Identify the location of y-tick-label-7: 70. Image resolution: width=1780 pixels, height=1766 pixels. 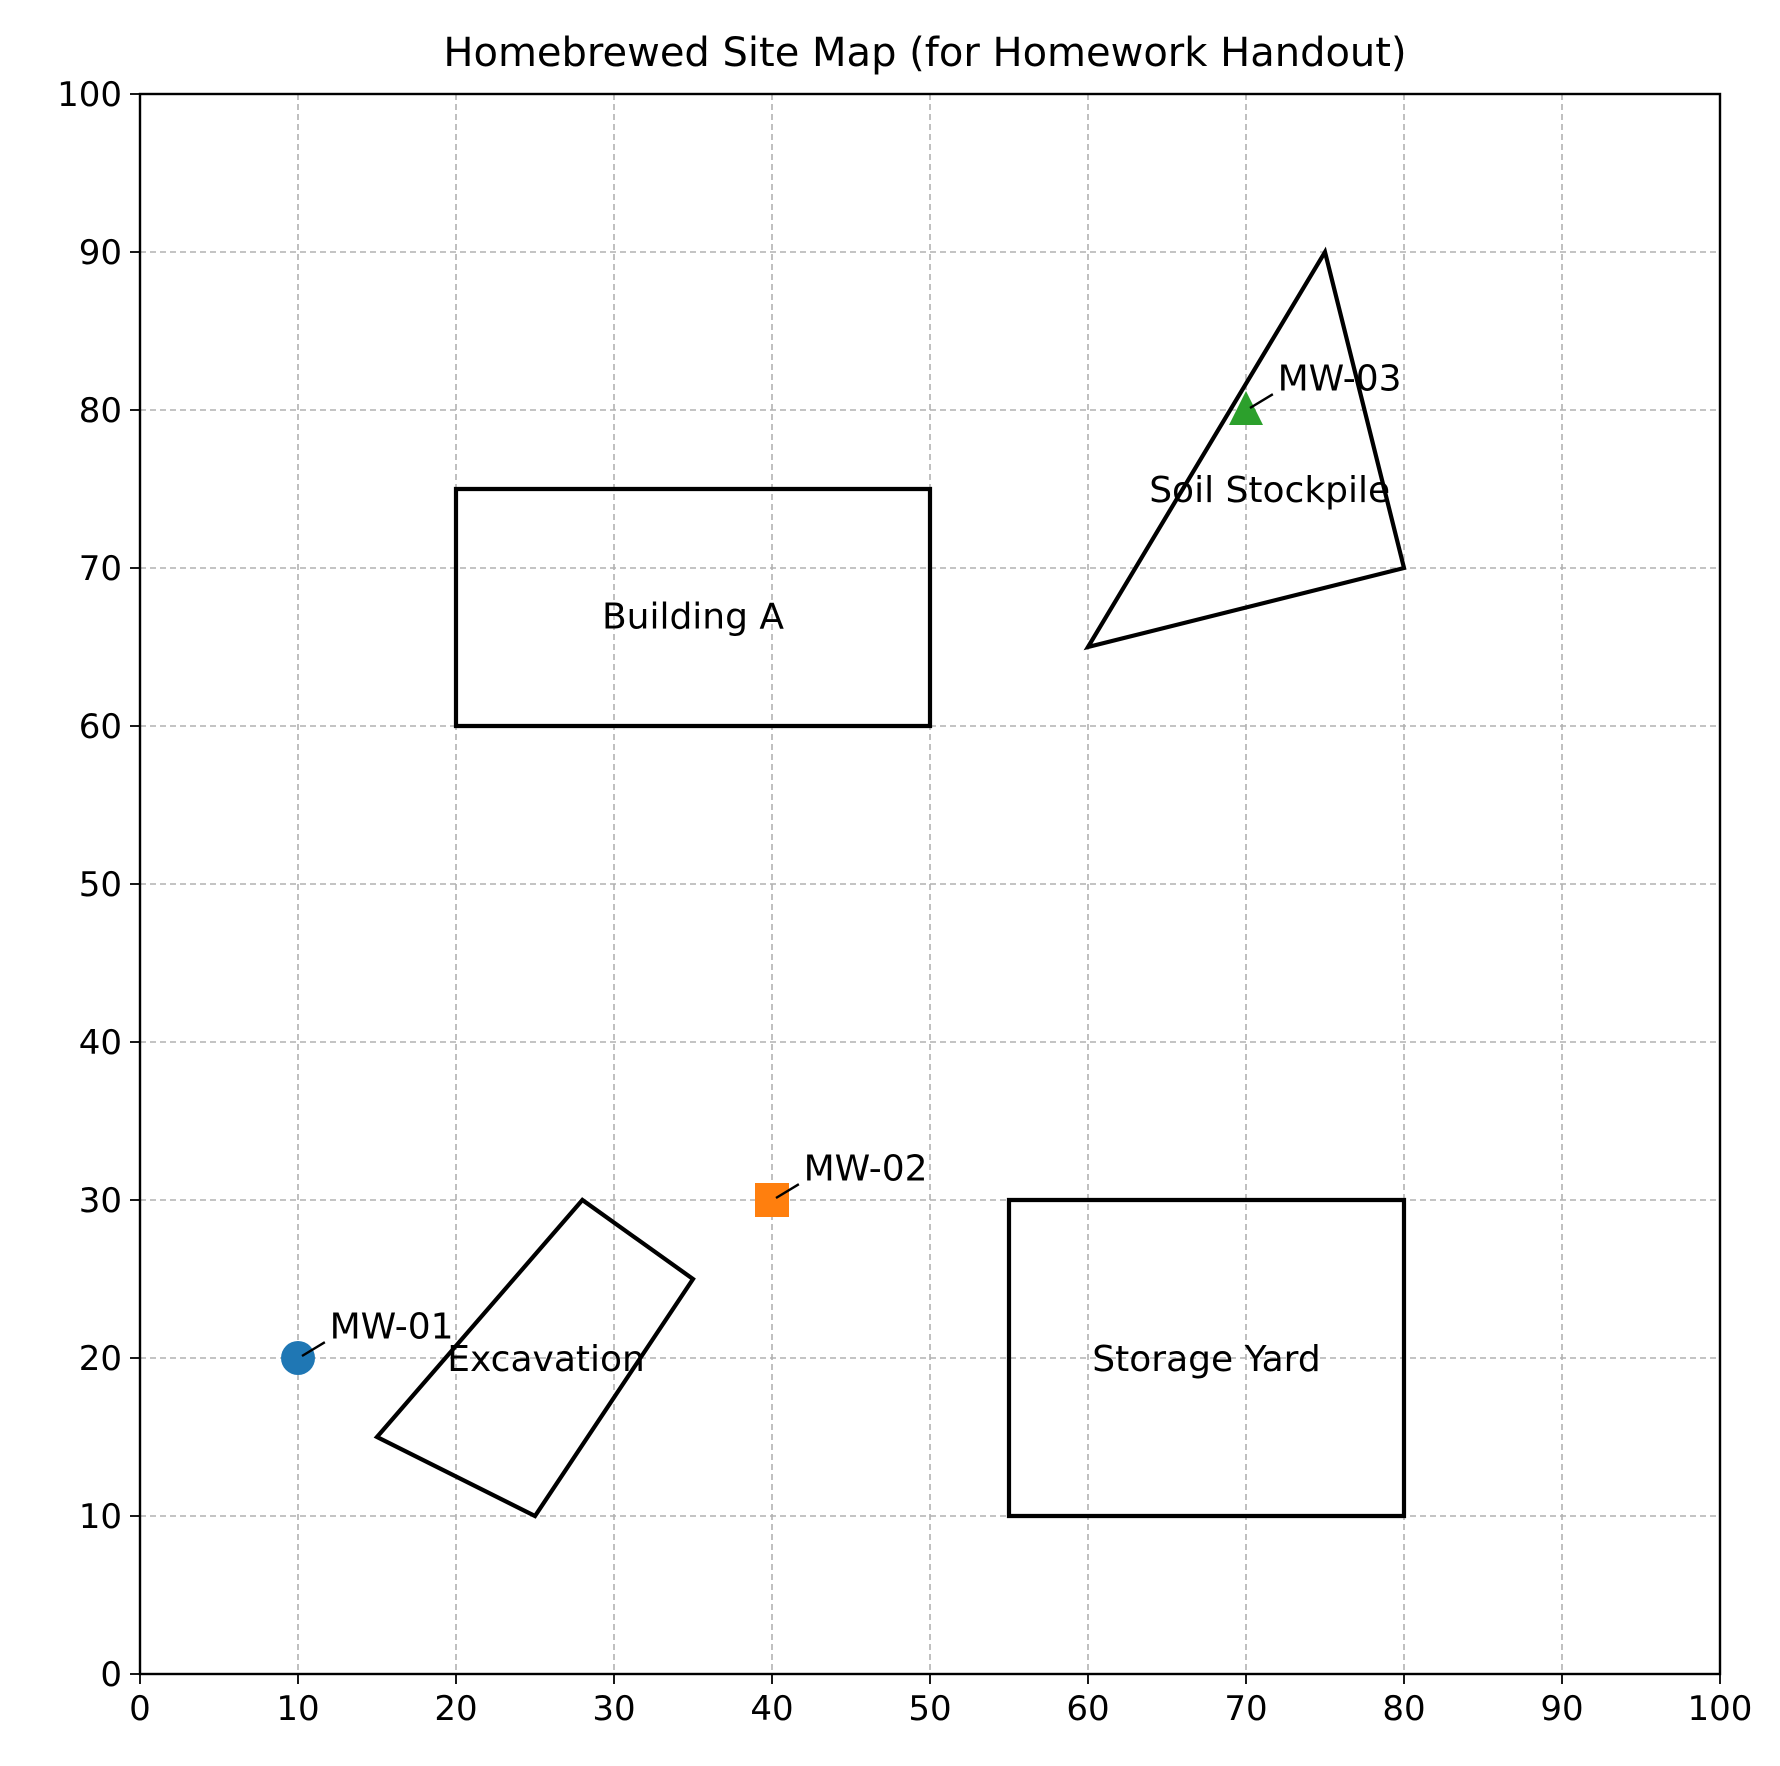
(100, 569).